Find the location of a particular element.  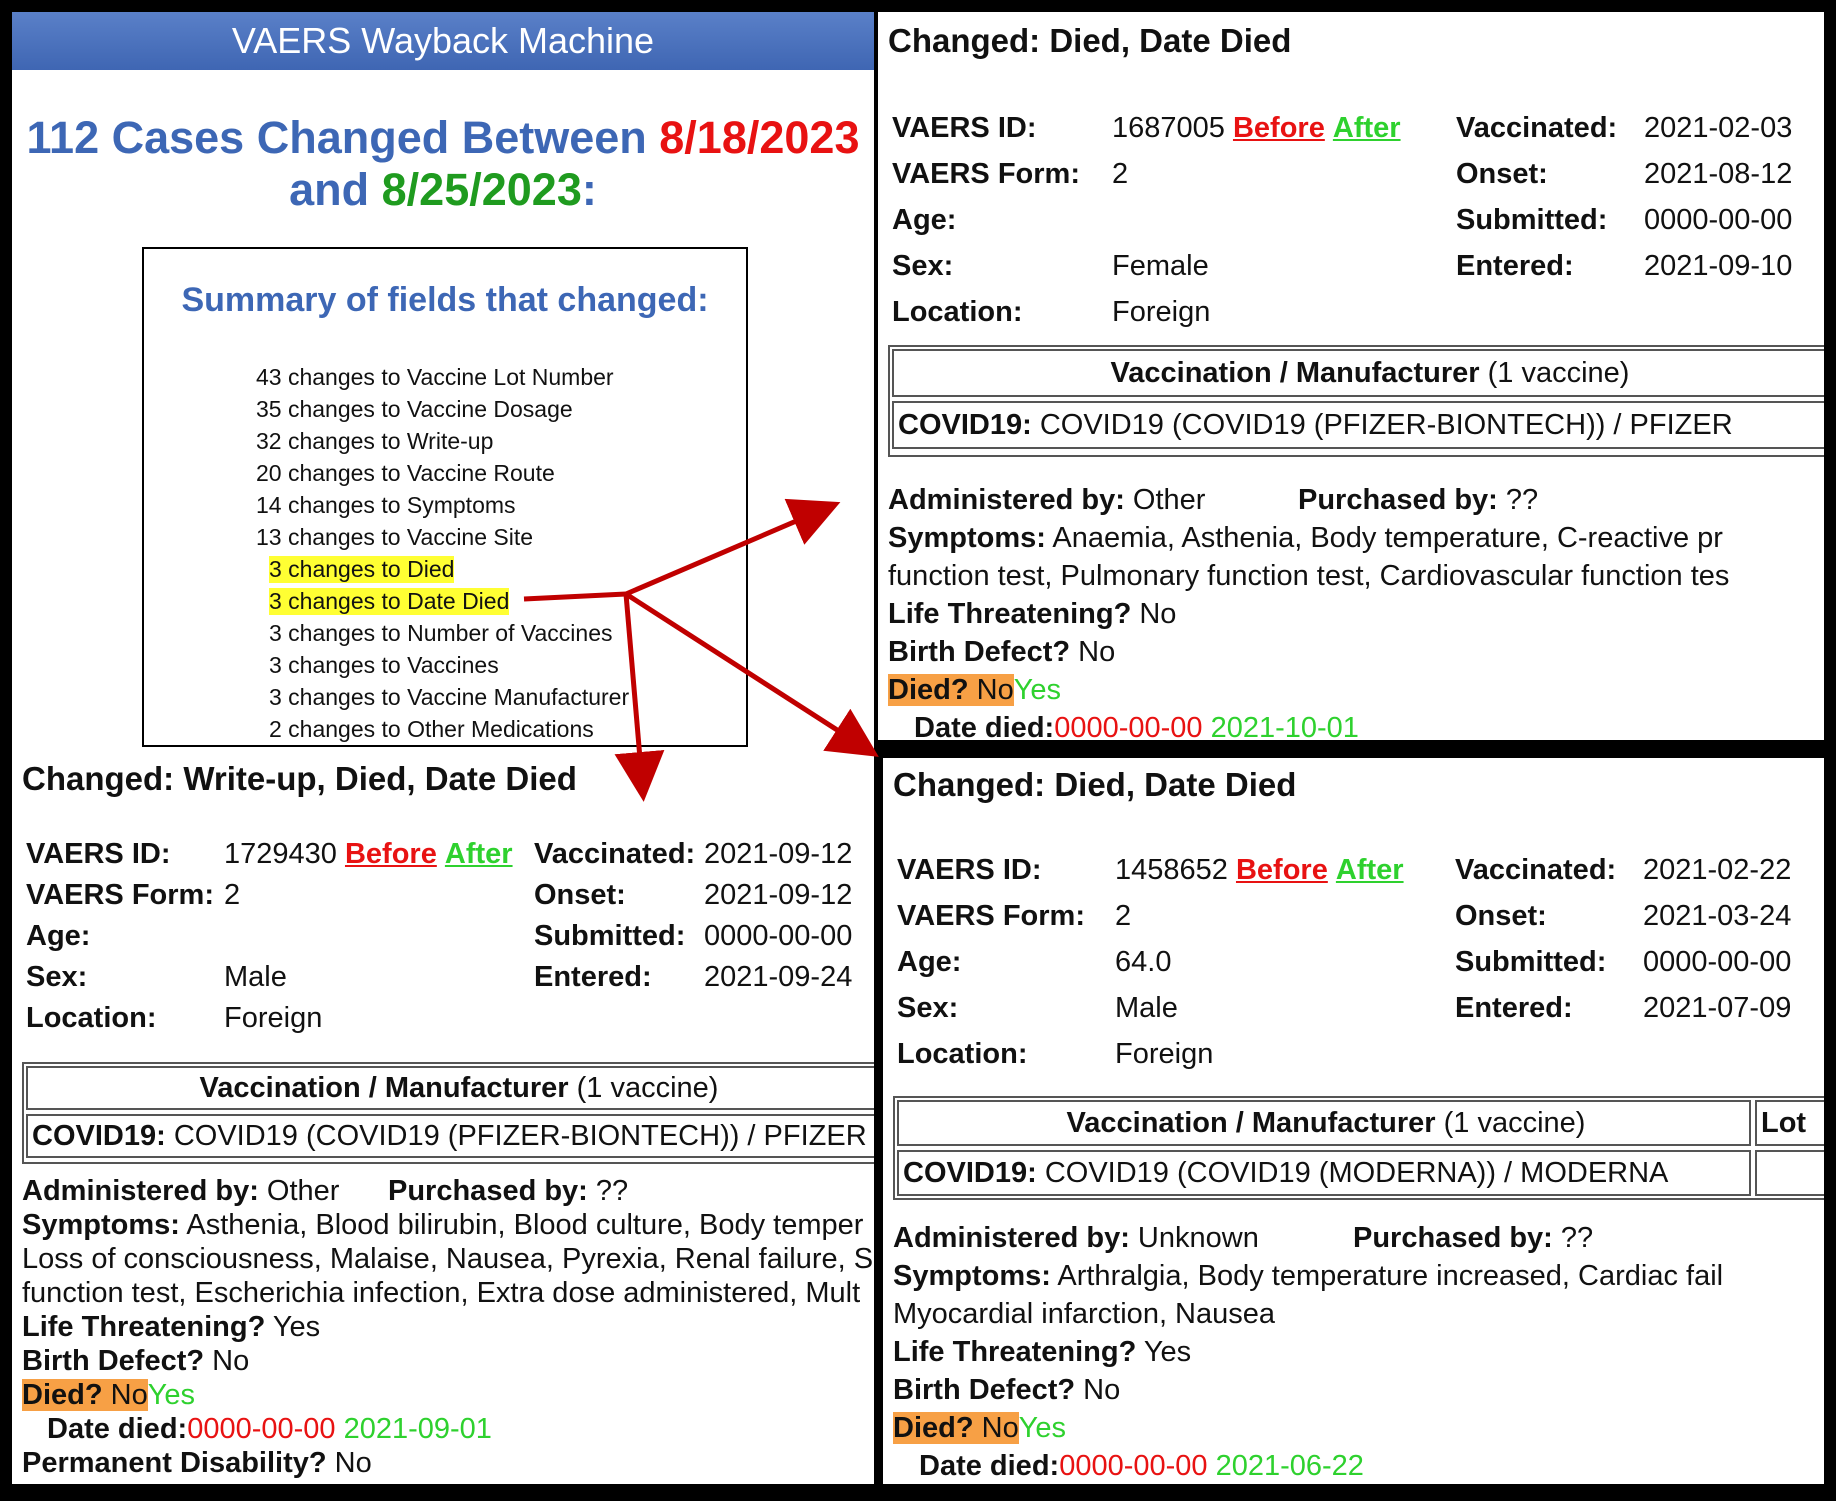

submitted-value: 0000-00-00 is located at coordinates (778, 936).